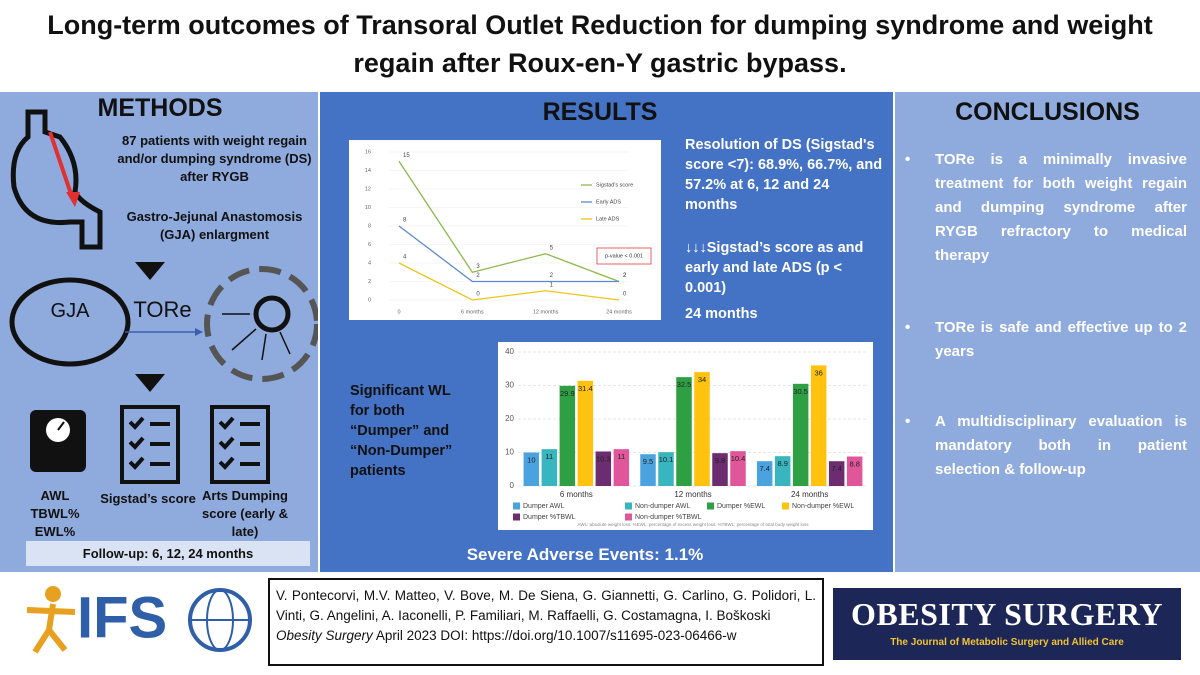 This screenshot has height=675, width=1200. What do you see at coordinates (220, 620) in the screenshot?
I see `globe-icon` at bounding box center [220, 620].